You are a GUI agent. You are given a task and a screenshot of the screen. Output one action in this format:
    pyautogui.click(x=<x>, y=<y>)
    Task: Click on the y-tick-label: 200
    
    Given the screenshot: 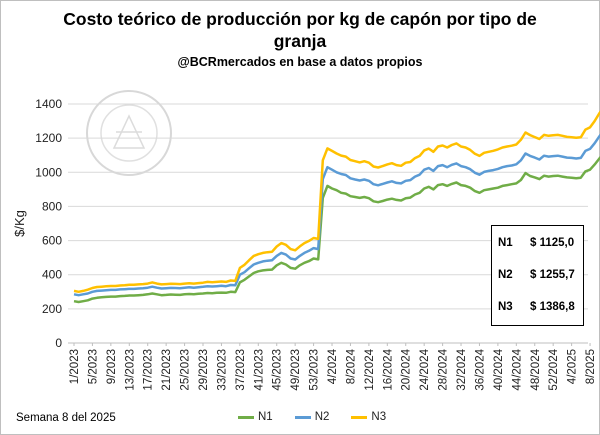 What is the action you would take?
    pyautogui.click(x=52, y=309)
    